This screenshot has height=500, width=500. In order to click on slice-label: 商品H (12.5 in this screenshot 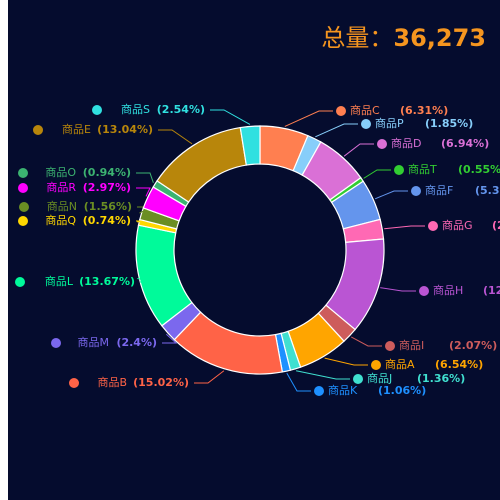, I will do `click(459, 290)`.